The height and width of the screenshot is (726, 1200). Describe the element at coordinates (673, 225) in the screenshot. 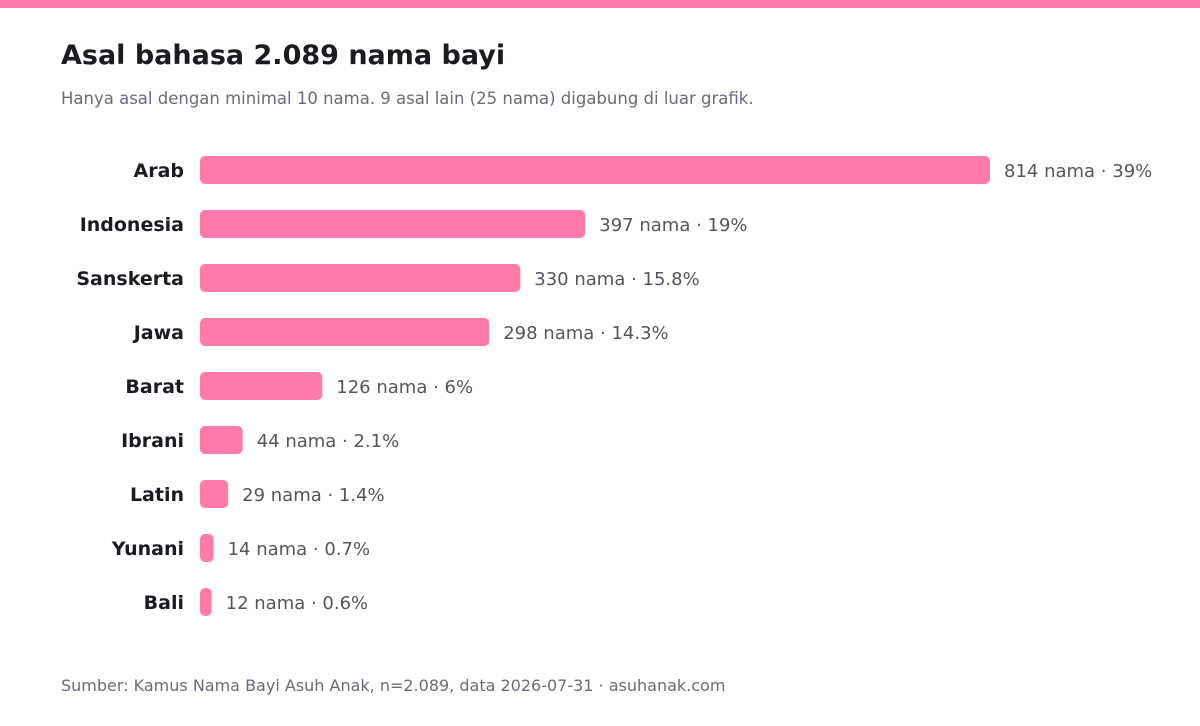

I see `value-label: 397 nama · 19%` at that location.